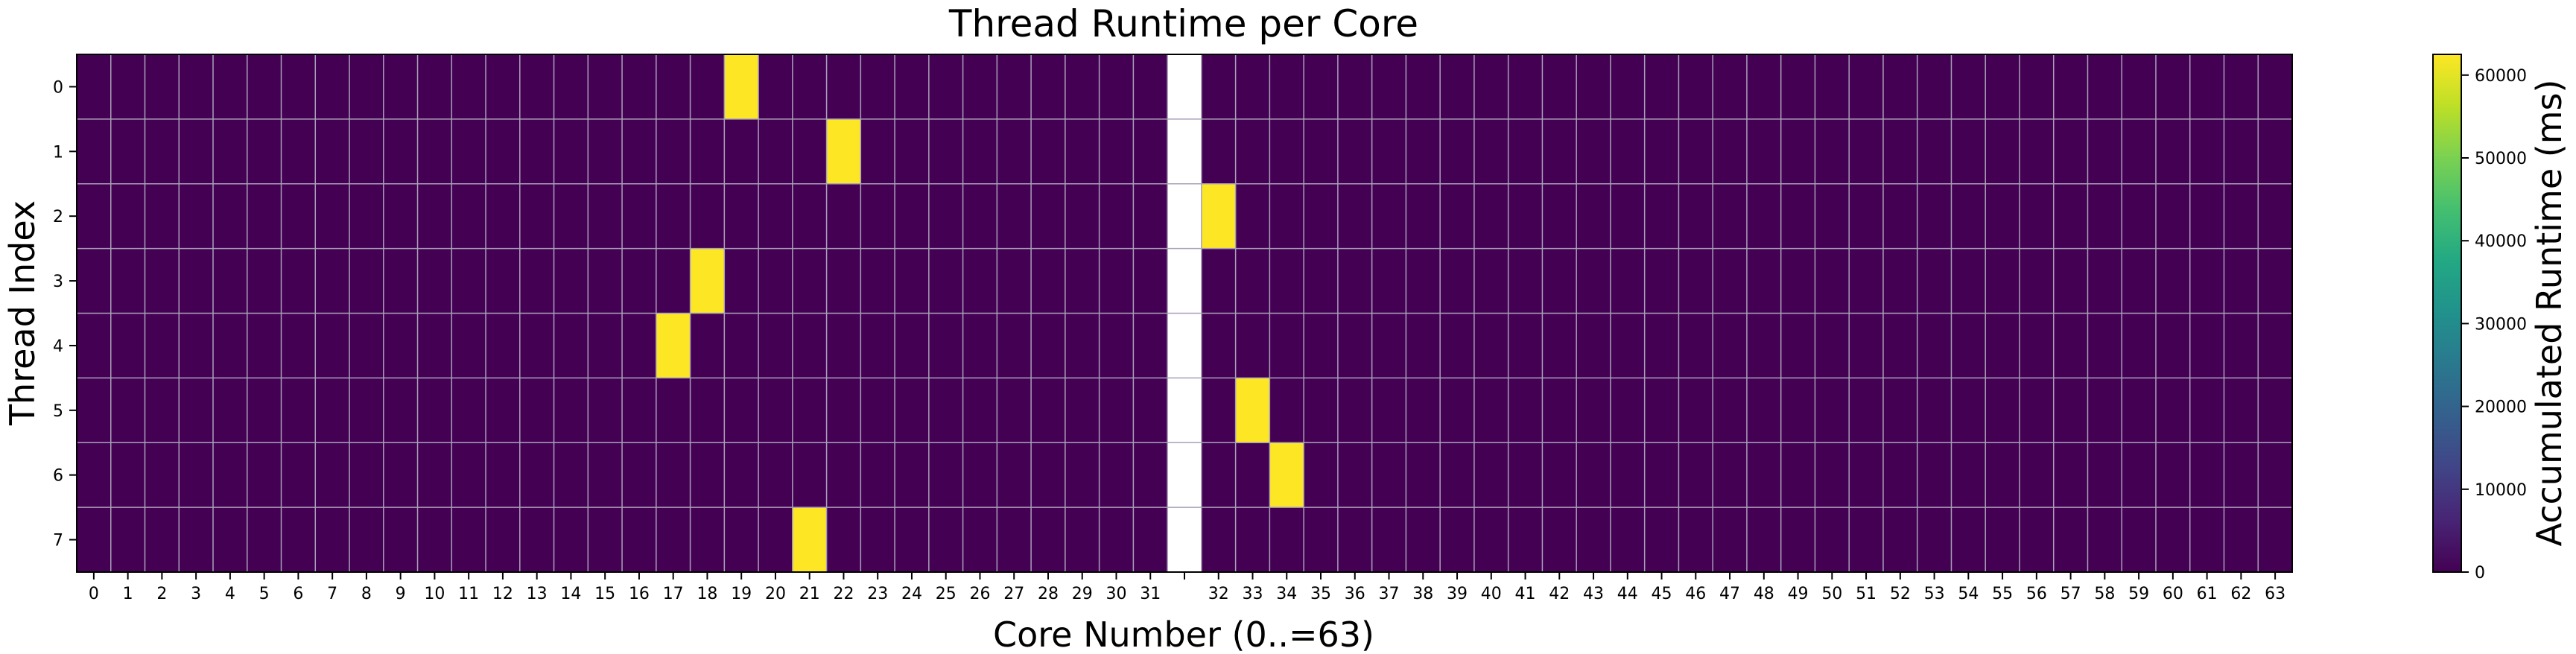 The width and height of the screenshot is (2576, 654). I want to click on x-tick-label: 59, so click(2139, 594).